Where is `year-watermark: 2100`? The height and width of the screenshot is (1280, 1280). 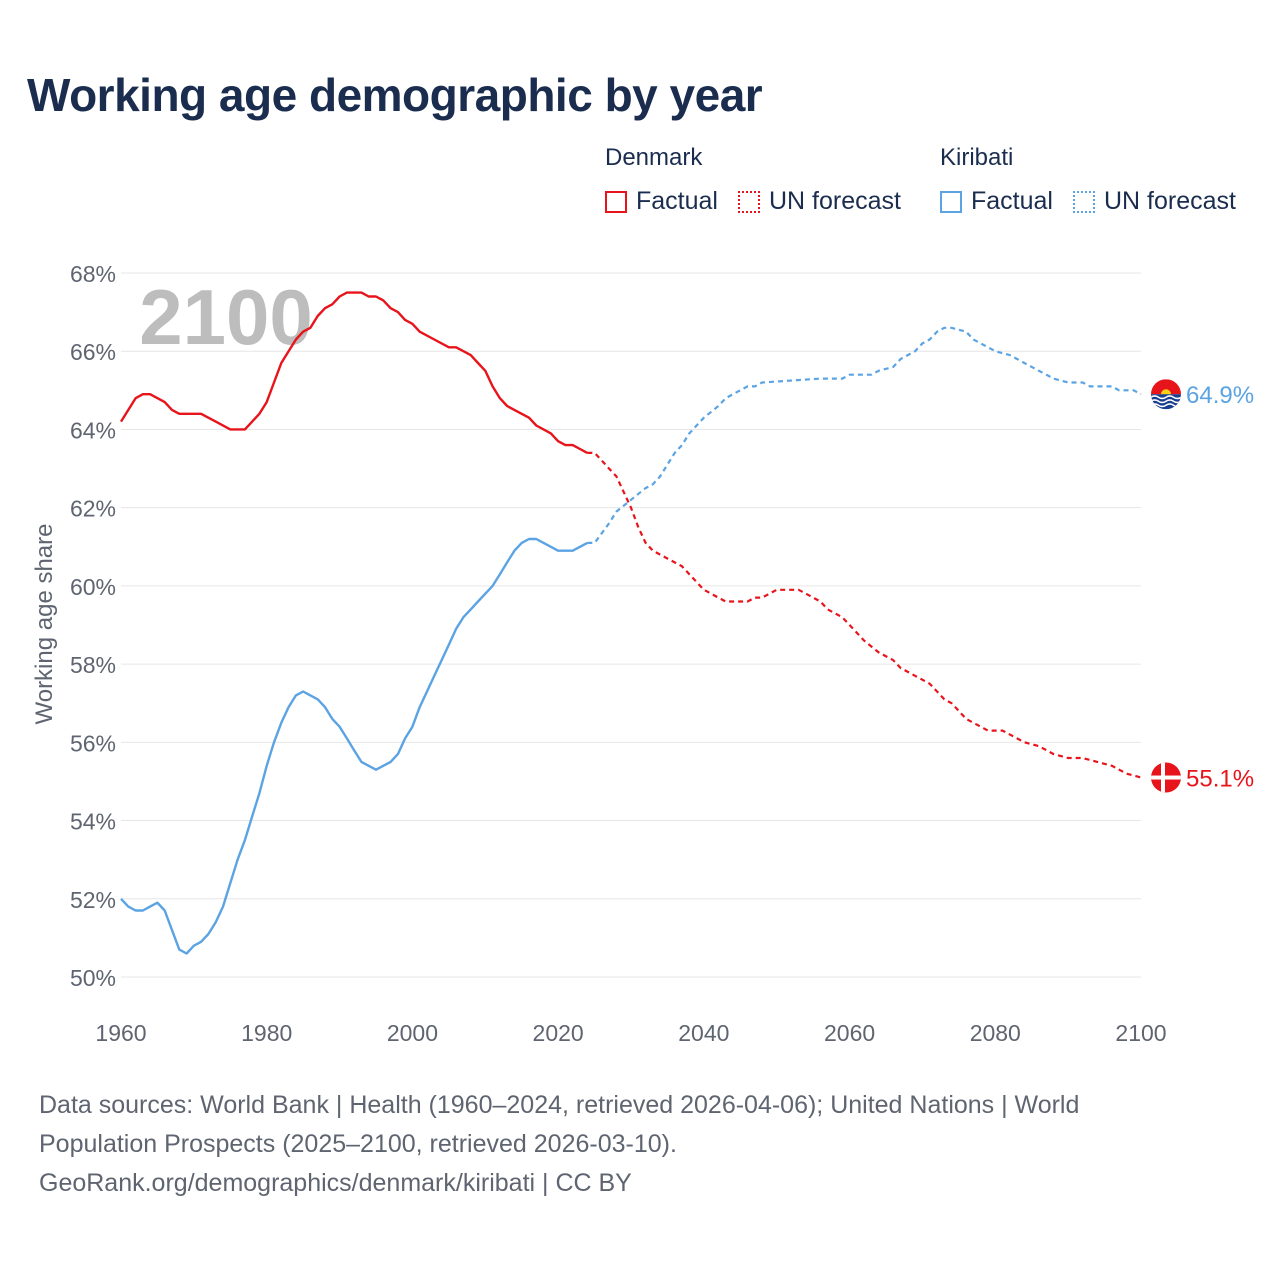 year-watermark: 2100 is located at coordinates (226, 317).